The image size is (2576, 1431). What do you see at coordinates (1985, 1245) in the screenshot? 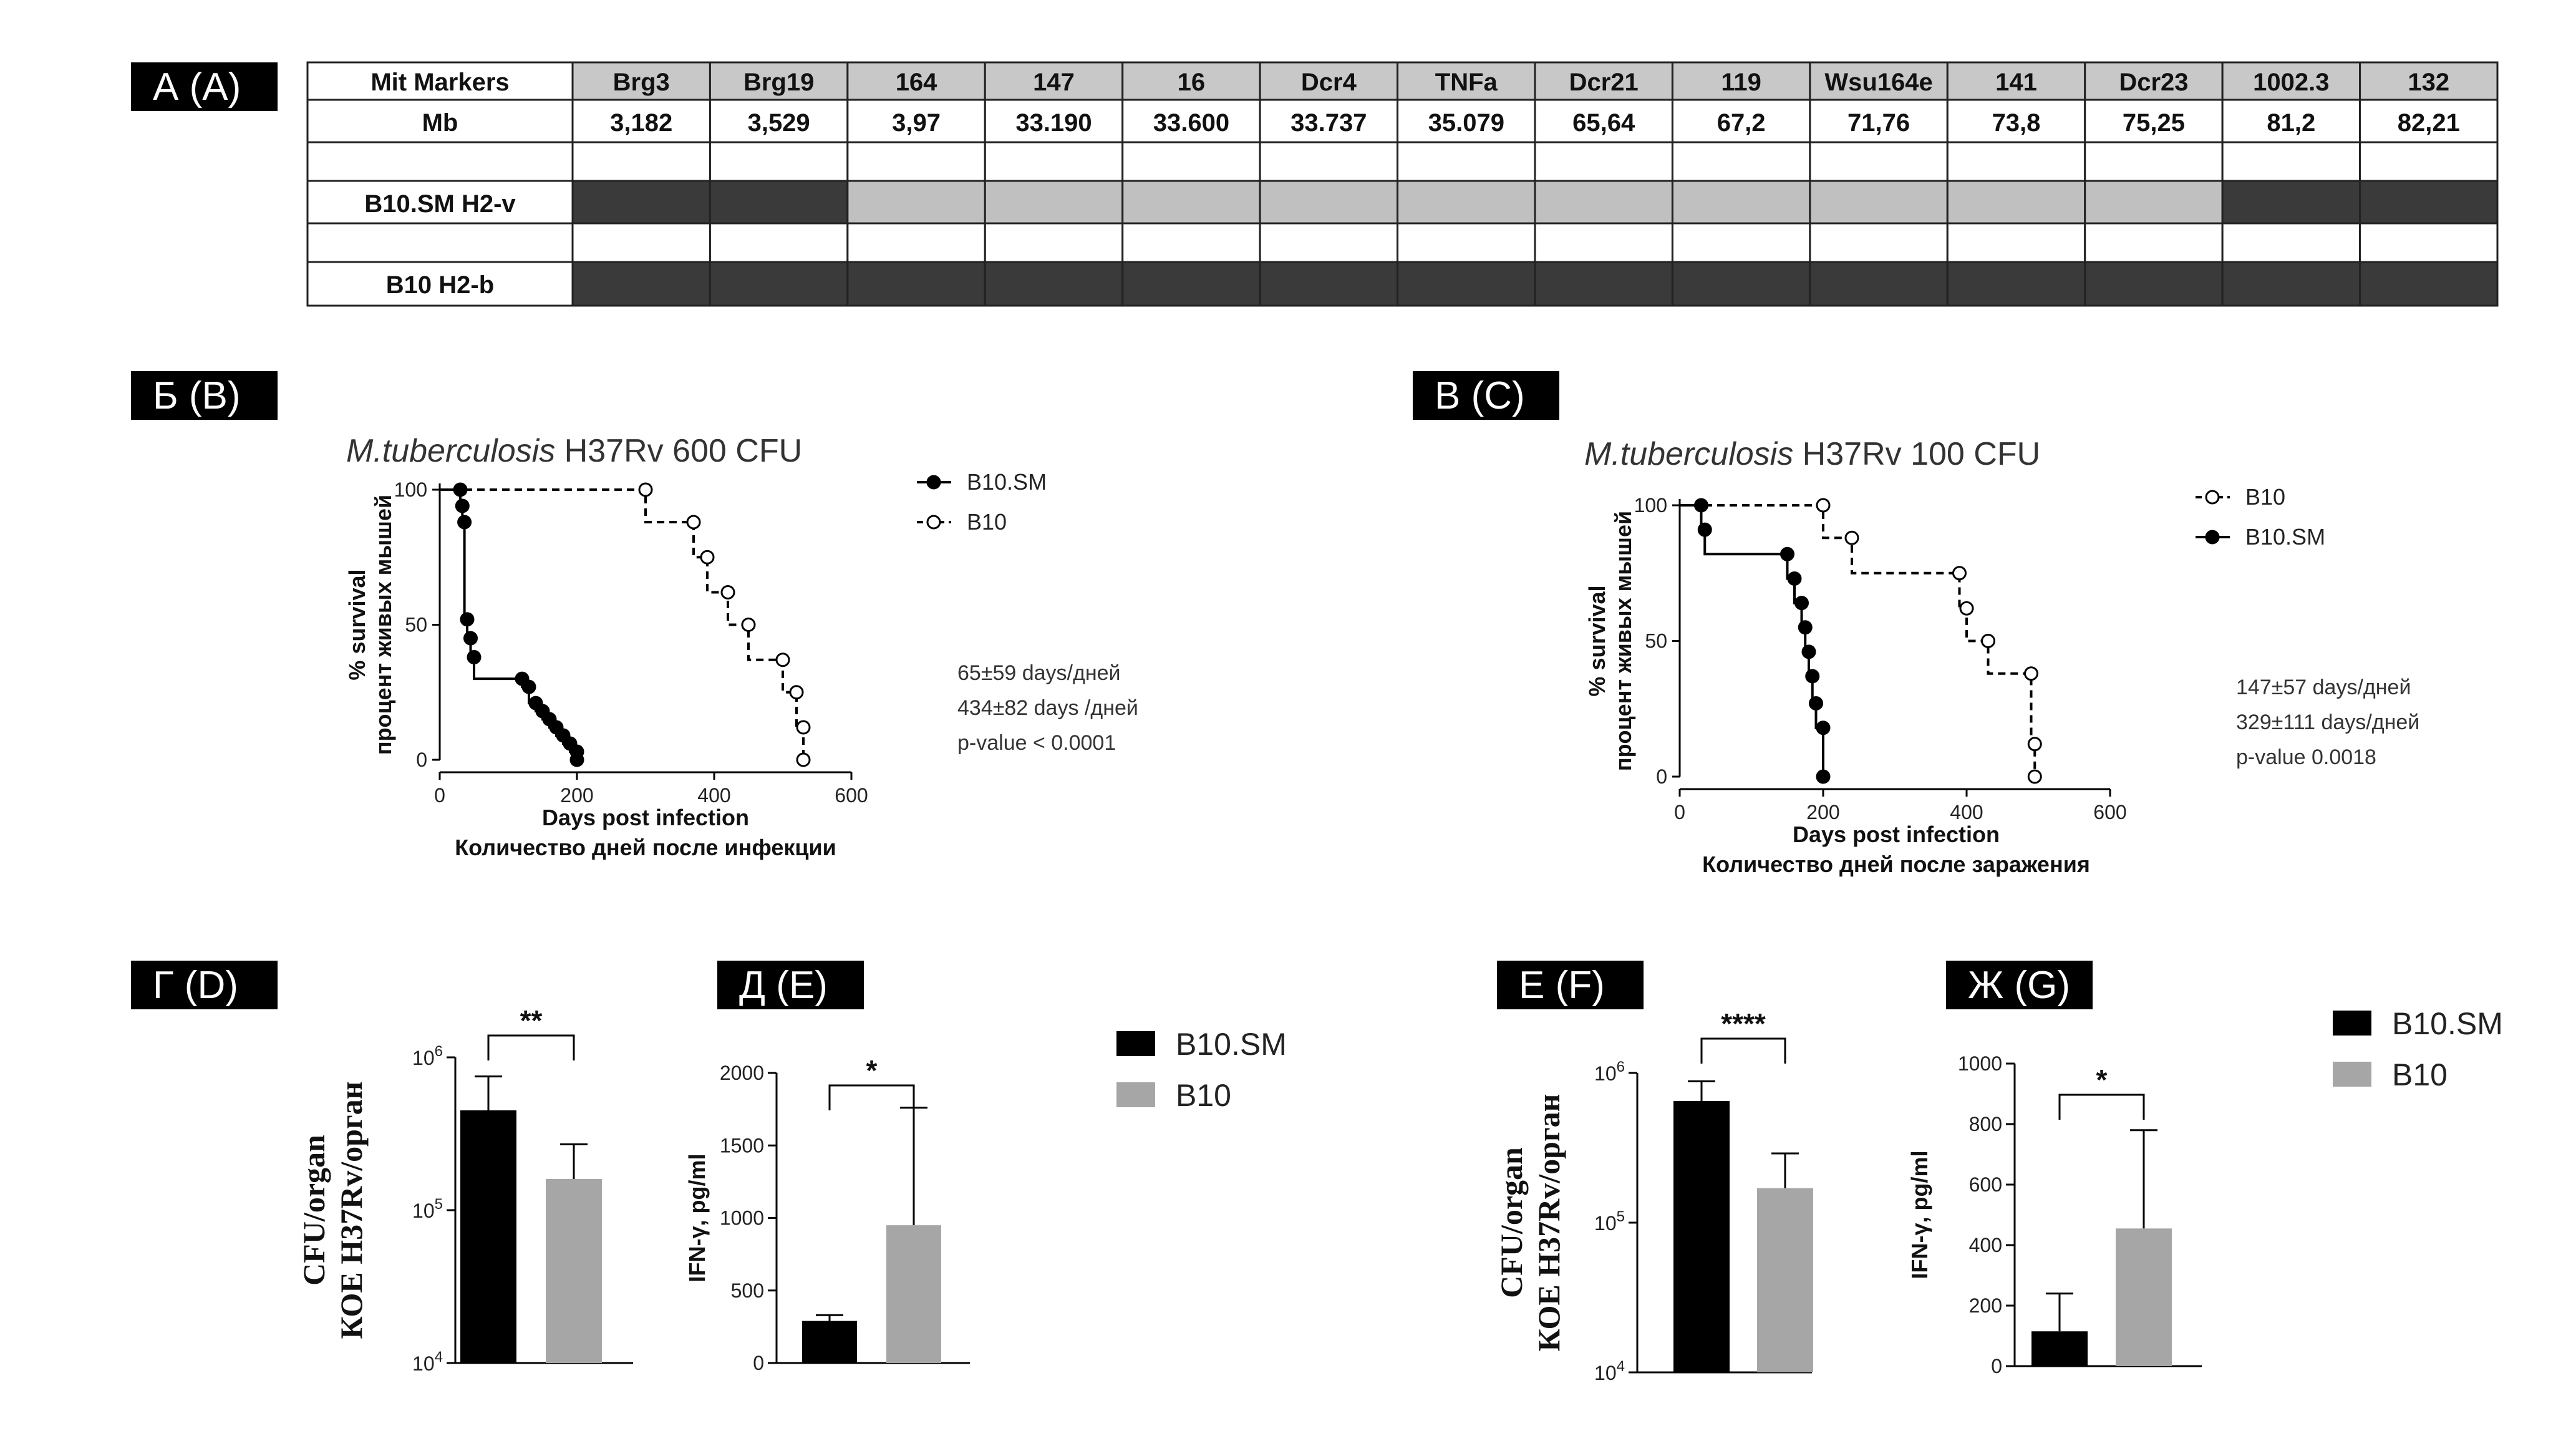
I see `y-tick-label: 400` at bounding box center [1985, 1245].